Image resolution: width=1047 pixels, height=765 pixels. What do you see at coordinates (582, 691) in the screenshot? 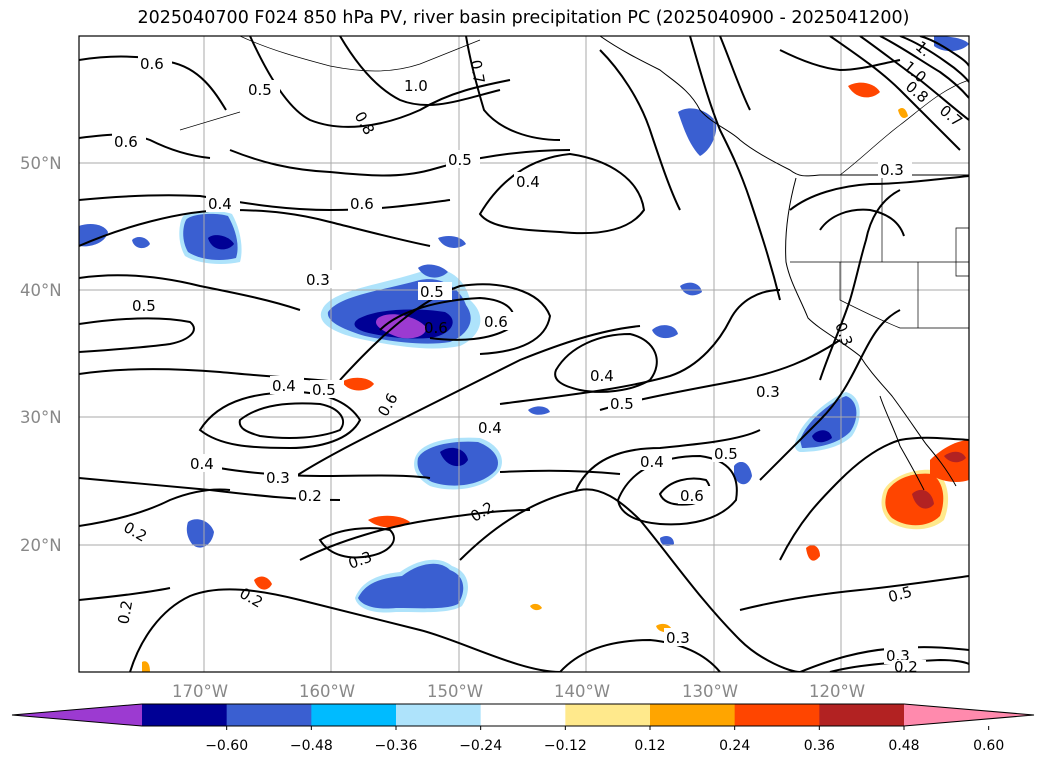
I see `lon-tick-label: 140°W` at bounding box center [582, 691].